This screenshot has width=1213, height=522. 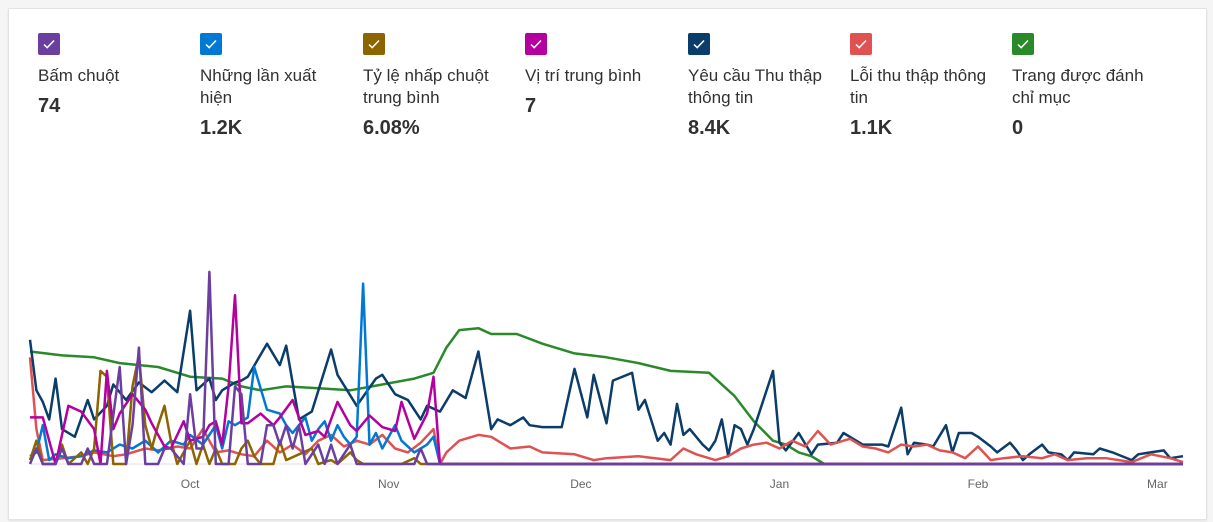 I want to click on metric-value: 6.08%, so click(x=391, y=128).